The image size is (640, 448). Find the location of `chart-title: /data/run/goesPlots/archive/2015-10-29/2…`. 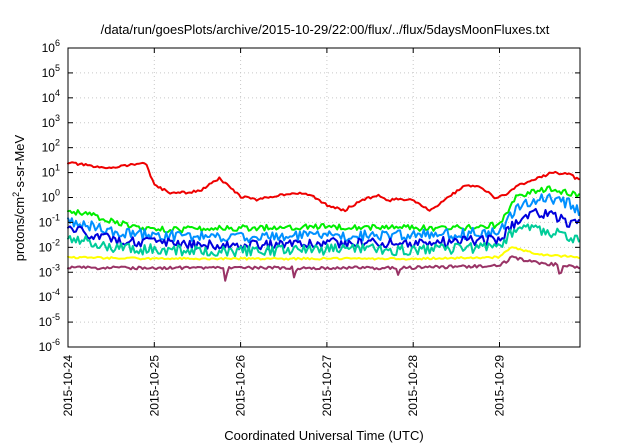

chart-title: /data/run/goesPlots/archive/2015-10-29/2… is located at coordinates (325, 29).